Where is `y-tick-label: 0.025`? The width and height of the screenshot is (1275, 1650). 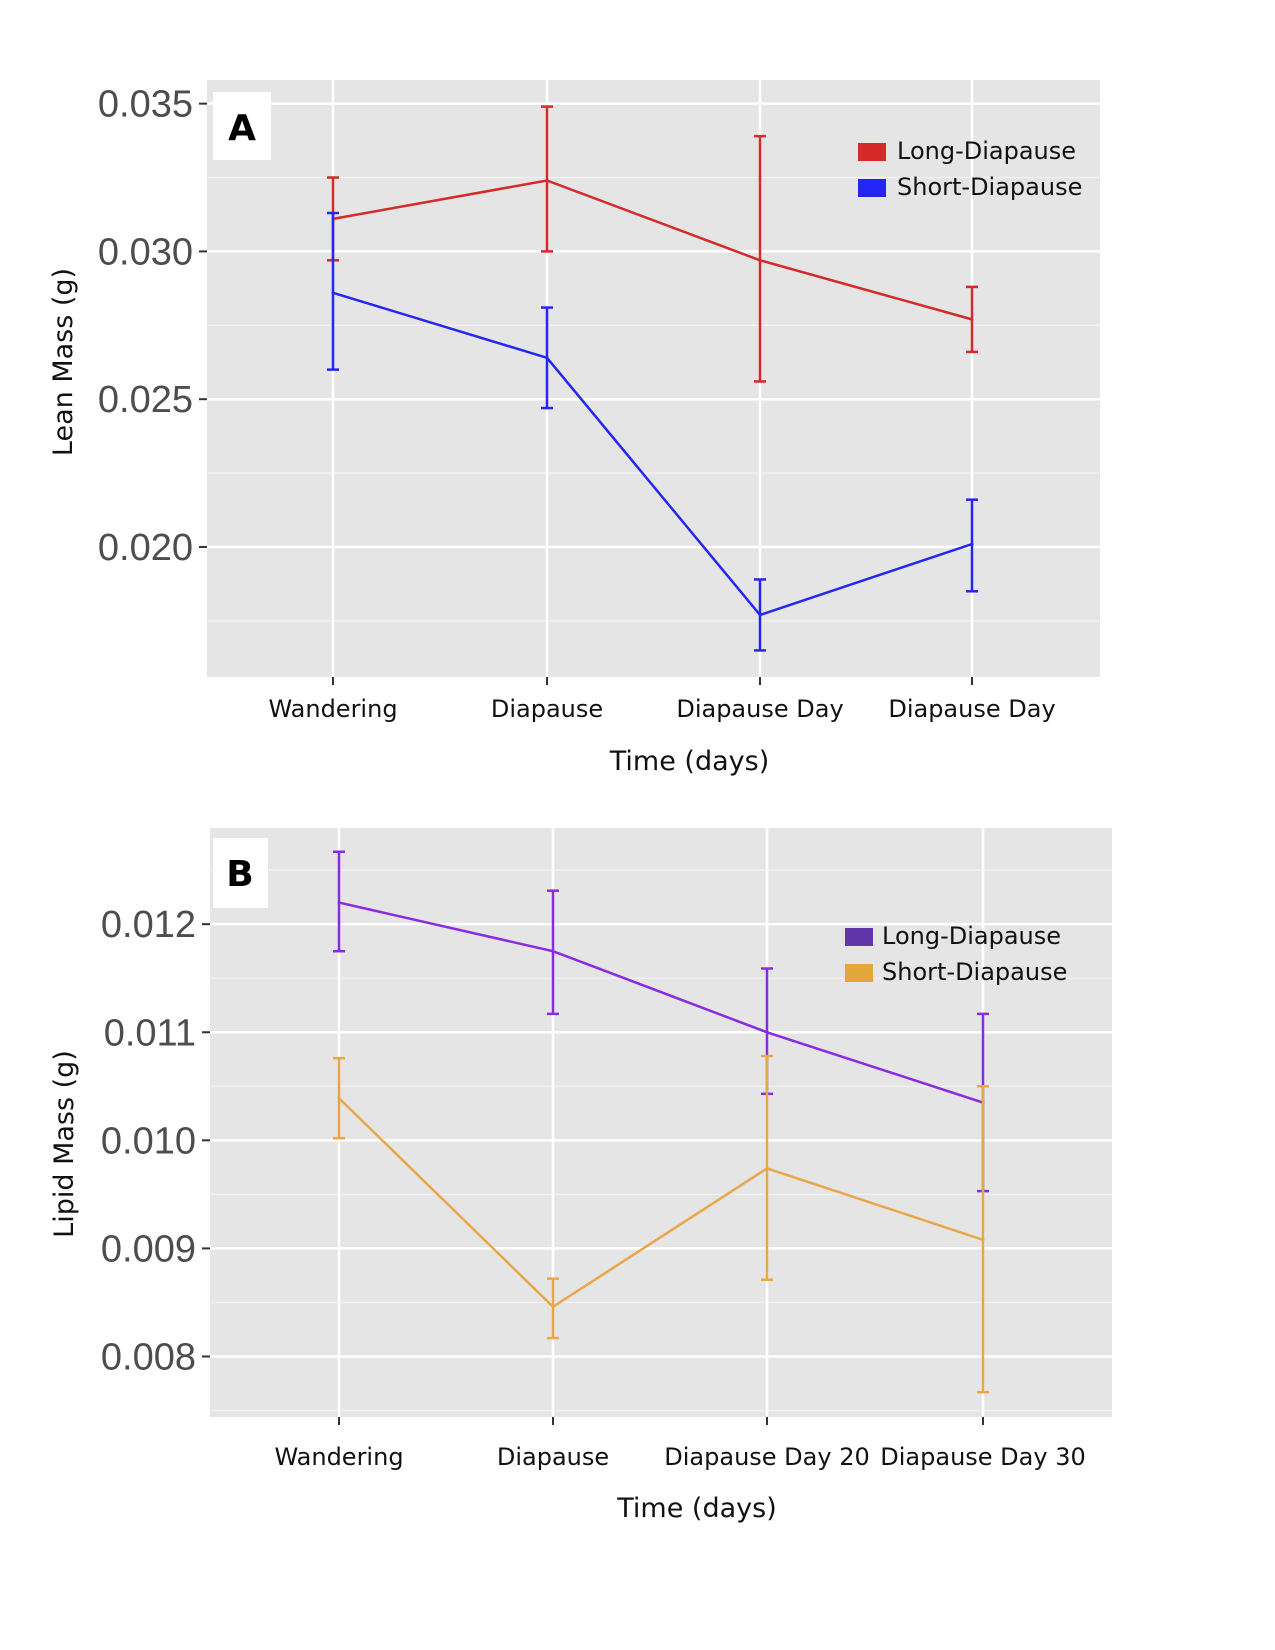 y-tick-label: 0.025 is located at coordinates (145, 400).